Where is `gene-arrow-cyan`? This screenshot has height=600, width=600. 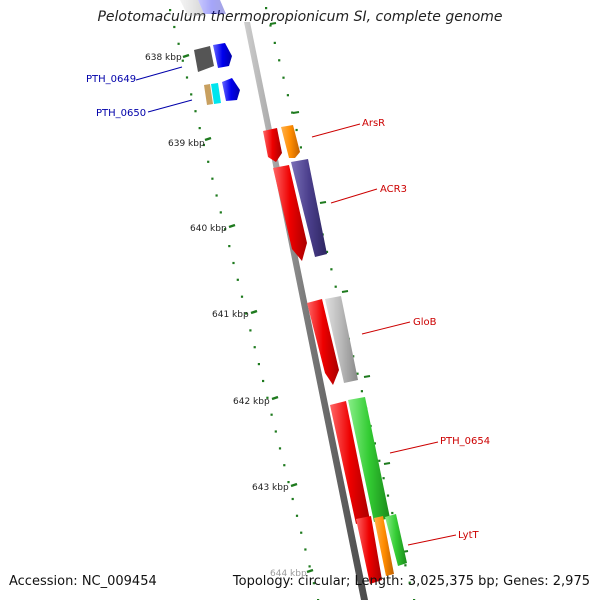 gene-arrow-cyan is located at coordinates (216, 93).